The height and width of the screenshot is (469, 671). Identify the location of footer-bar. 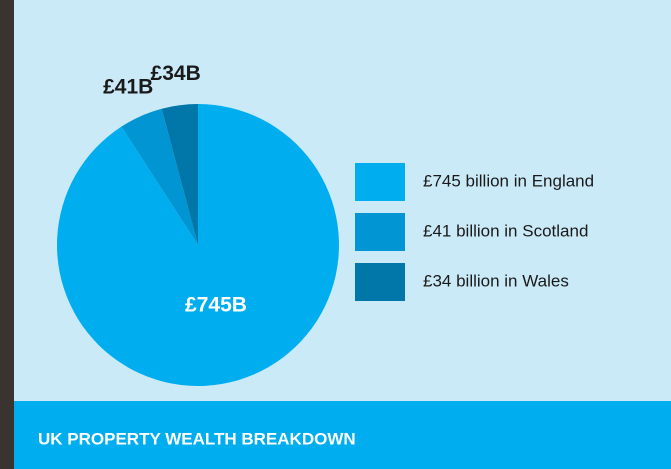
(342, 435).